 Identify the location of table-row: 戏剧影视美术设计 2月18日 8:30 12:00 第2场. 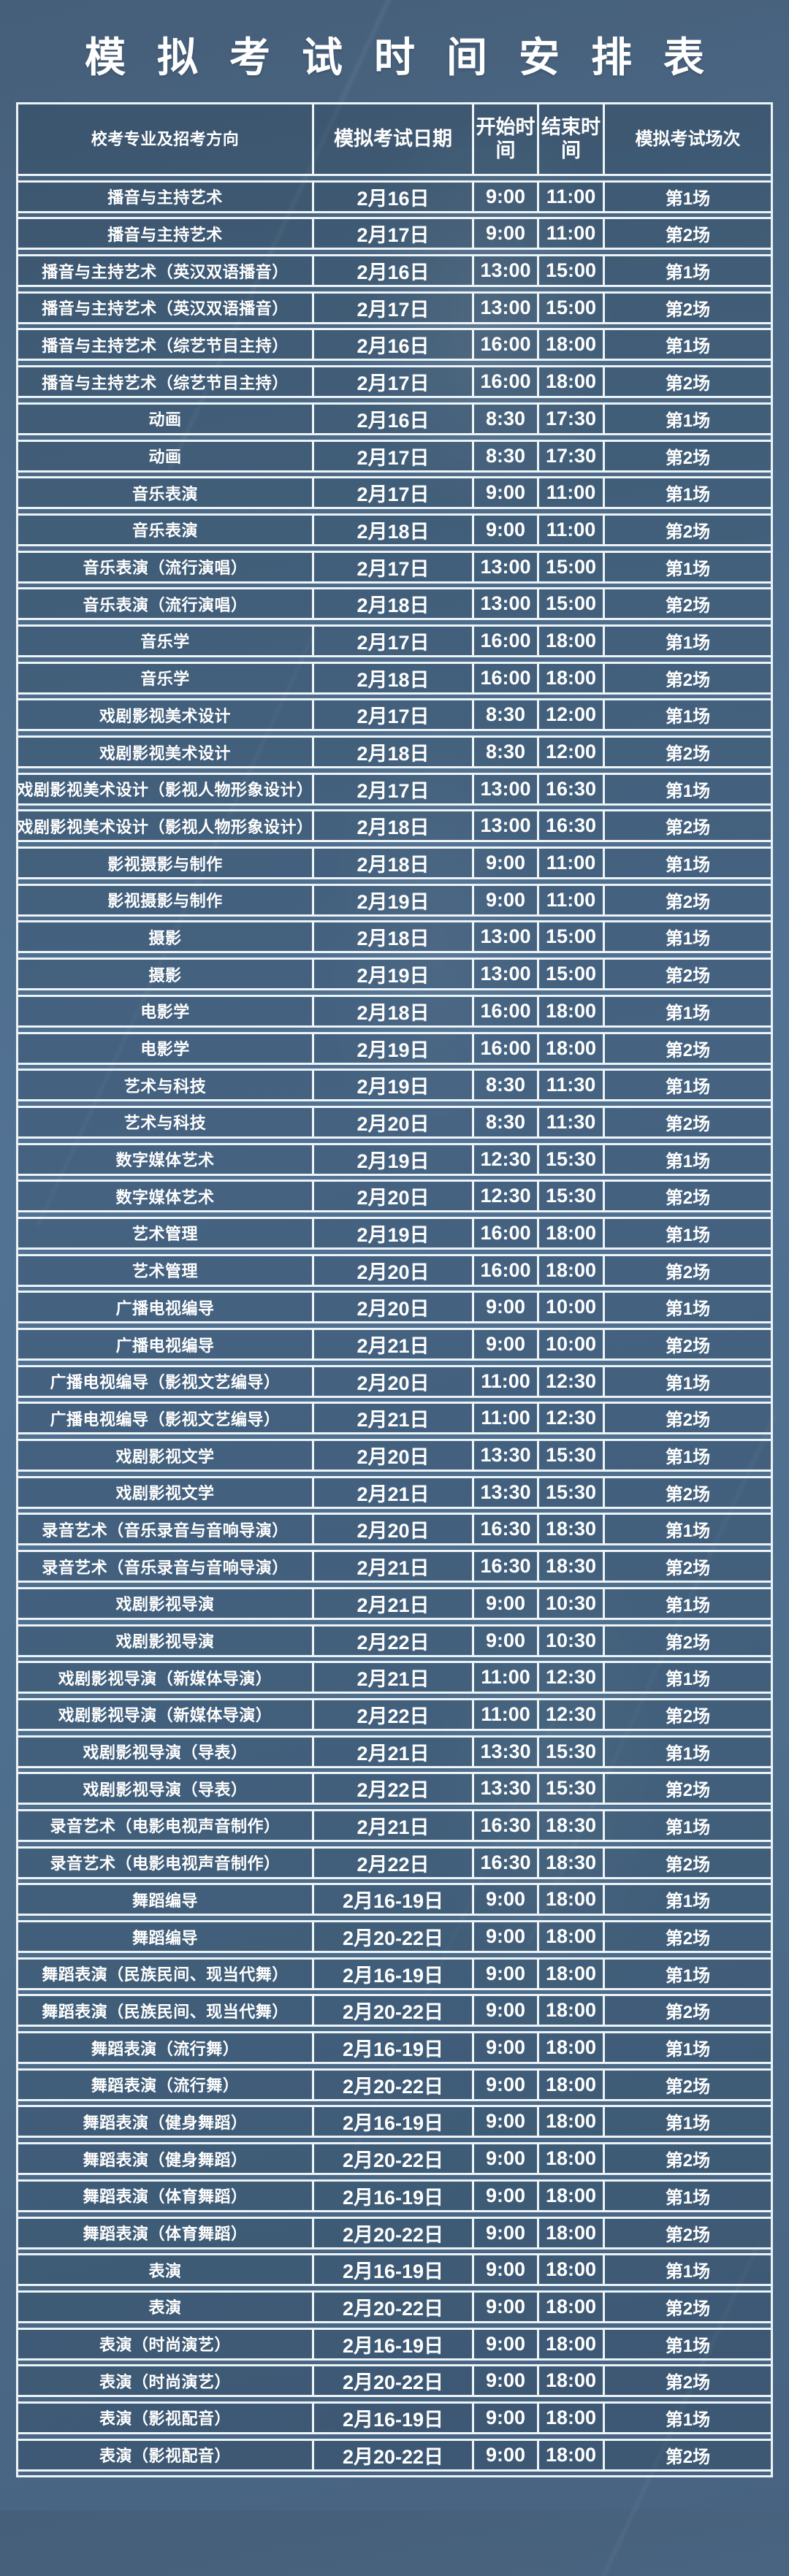
(394, 751).